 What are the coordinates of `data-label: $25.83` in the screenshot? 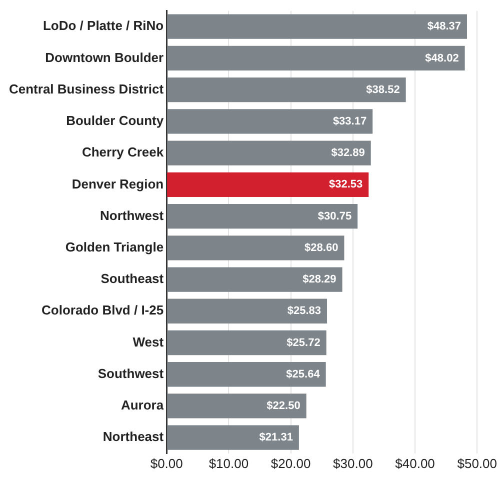 It's located at (304, 311).